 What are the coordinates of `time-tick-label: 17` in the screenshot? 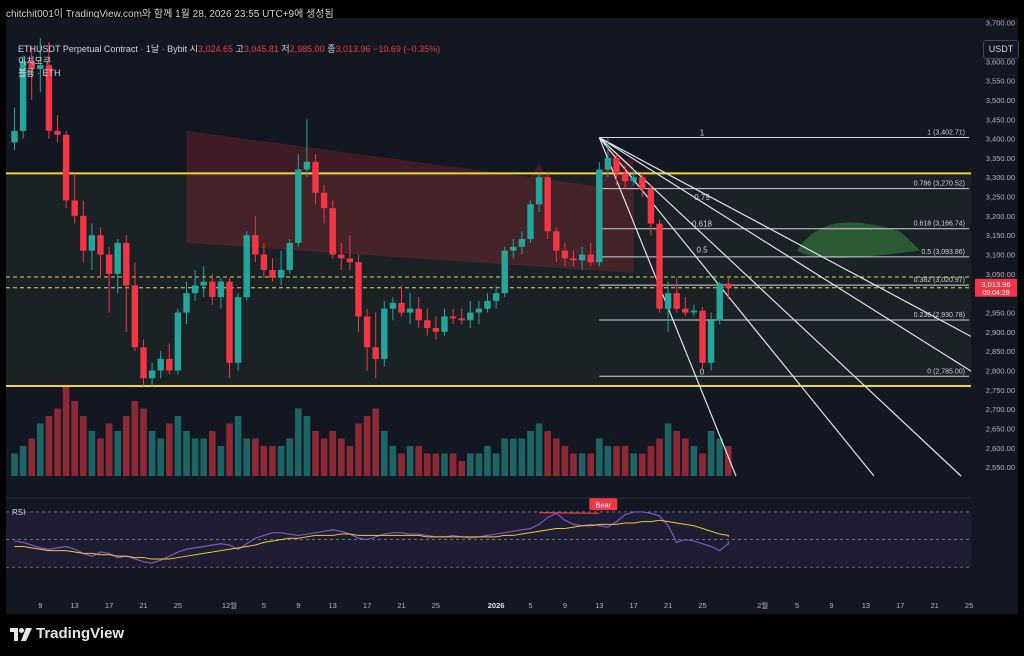 It's located at (109, 605).